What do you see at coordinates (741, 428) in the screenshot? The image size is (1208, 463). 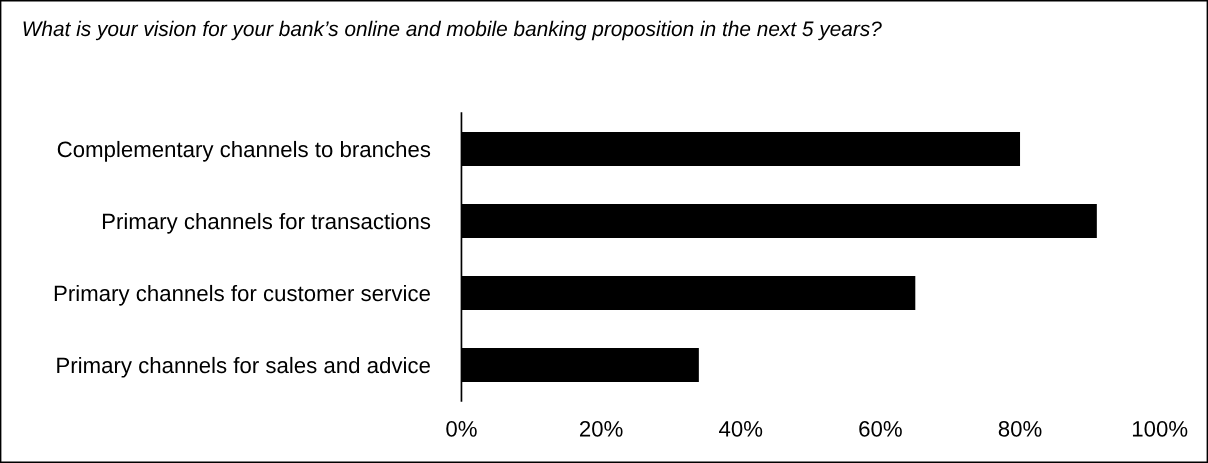 I see `x-tick-label: 40%` at bounding box center [741, 428].